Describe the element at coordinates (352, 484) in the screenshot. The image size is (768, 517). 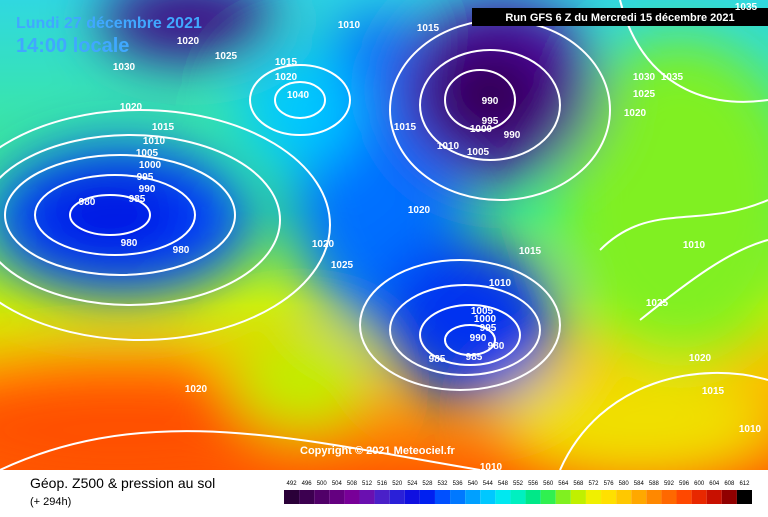
I see `scale-label: 508` at that location.